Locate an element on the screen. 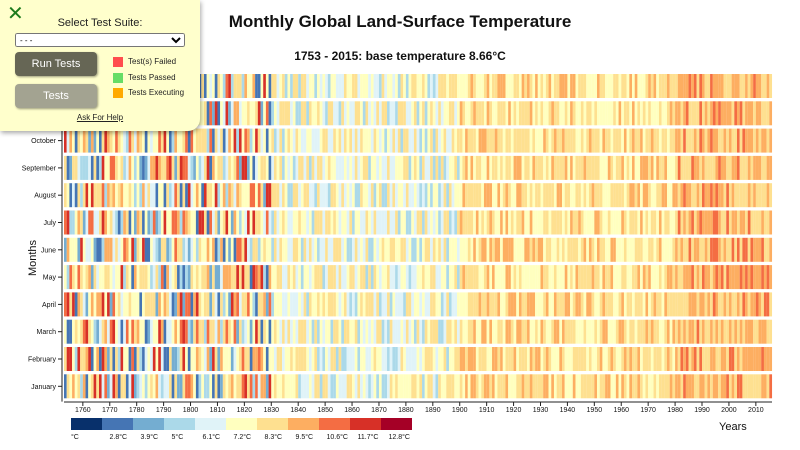  close-icon: ✕ is located at coordinates (15, 13).